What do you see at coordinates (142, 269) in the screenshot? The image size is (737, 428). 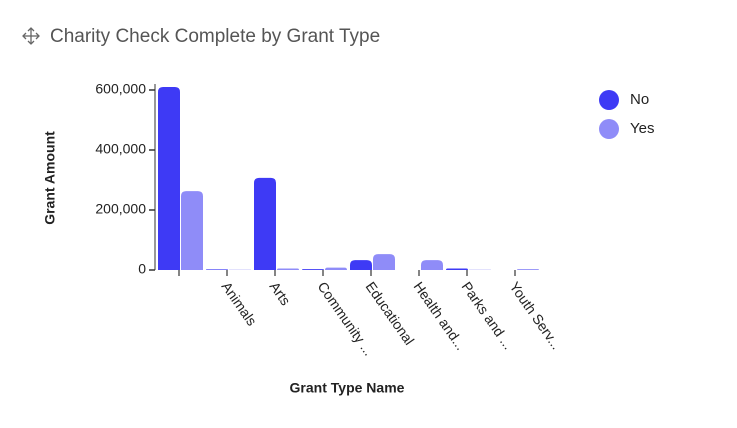 I see `y-tick-label: 0` at bounding box center [142, 269].